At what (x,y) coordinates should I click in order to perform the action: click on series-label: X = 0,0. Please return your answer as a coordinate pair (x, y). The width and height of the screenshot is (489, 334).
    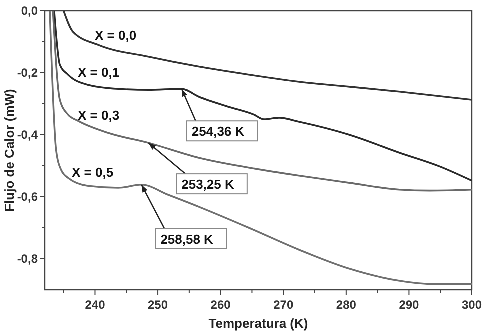
    Looking at the image, I should click on (116, 35).